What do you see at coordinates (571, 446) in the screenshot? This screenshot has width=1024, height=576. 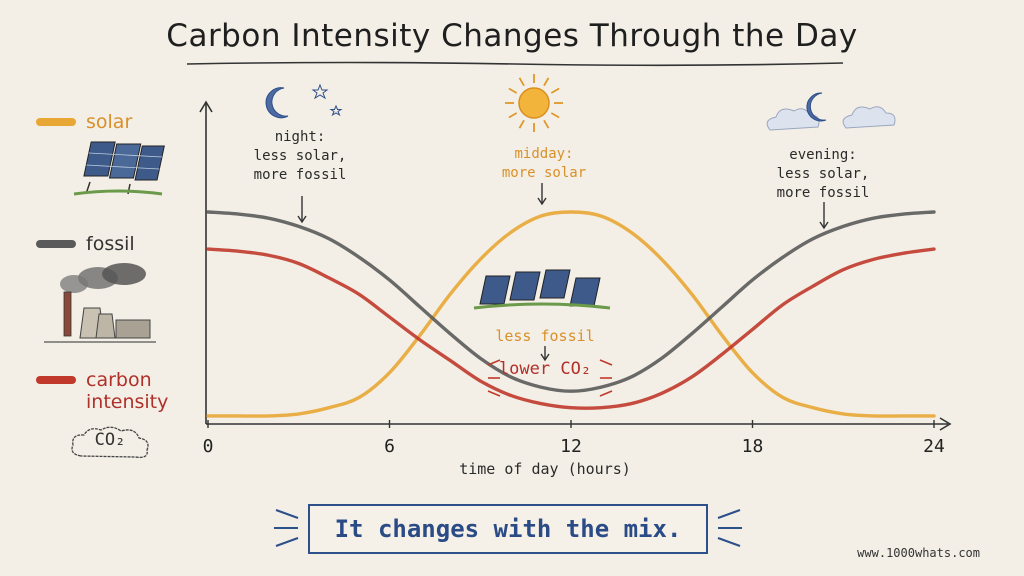 I see `x-tick-label: 12` at bounding box center [571, 446].